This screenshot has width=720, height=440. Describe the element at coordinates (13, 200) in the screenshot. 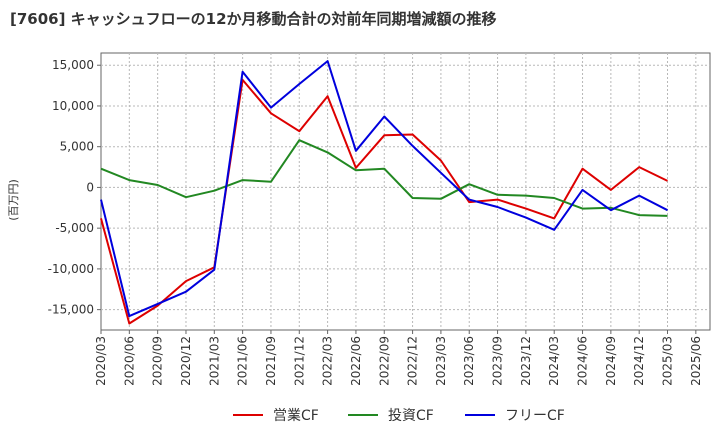

I see `y-axis-label: (百万円)` at that location.